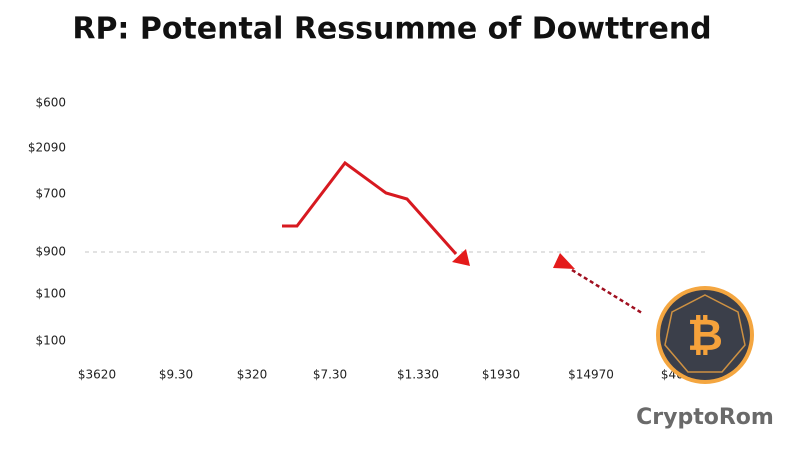  What do you see at coordinates (176, 375) in the screenshot?
I see `x-tick-label: $9.30` at bounding box center [176, 375].